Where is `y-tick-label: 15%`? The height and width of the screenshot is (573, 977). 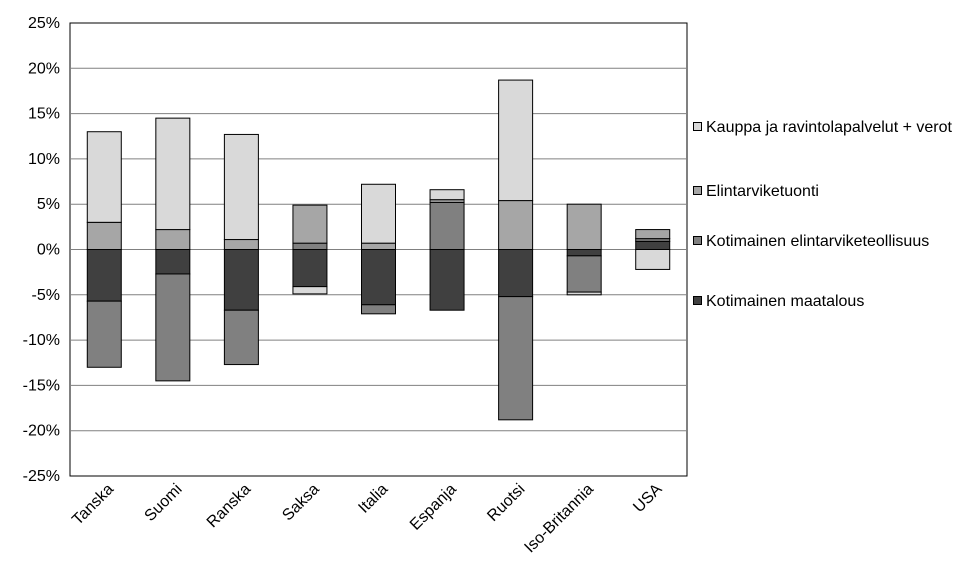
y-tick-label: 15% is located at coordinates (44, 114).